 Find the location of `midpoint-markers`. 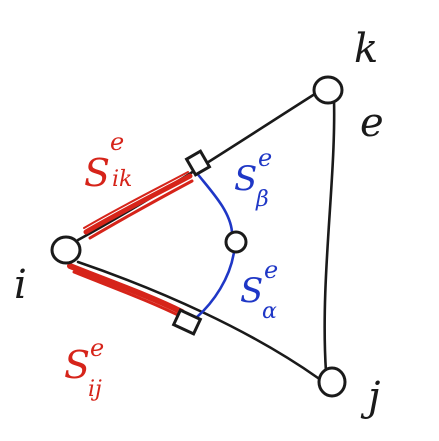

midpoint-markers is located at coordinates (191, 242).